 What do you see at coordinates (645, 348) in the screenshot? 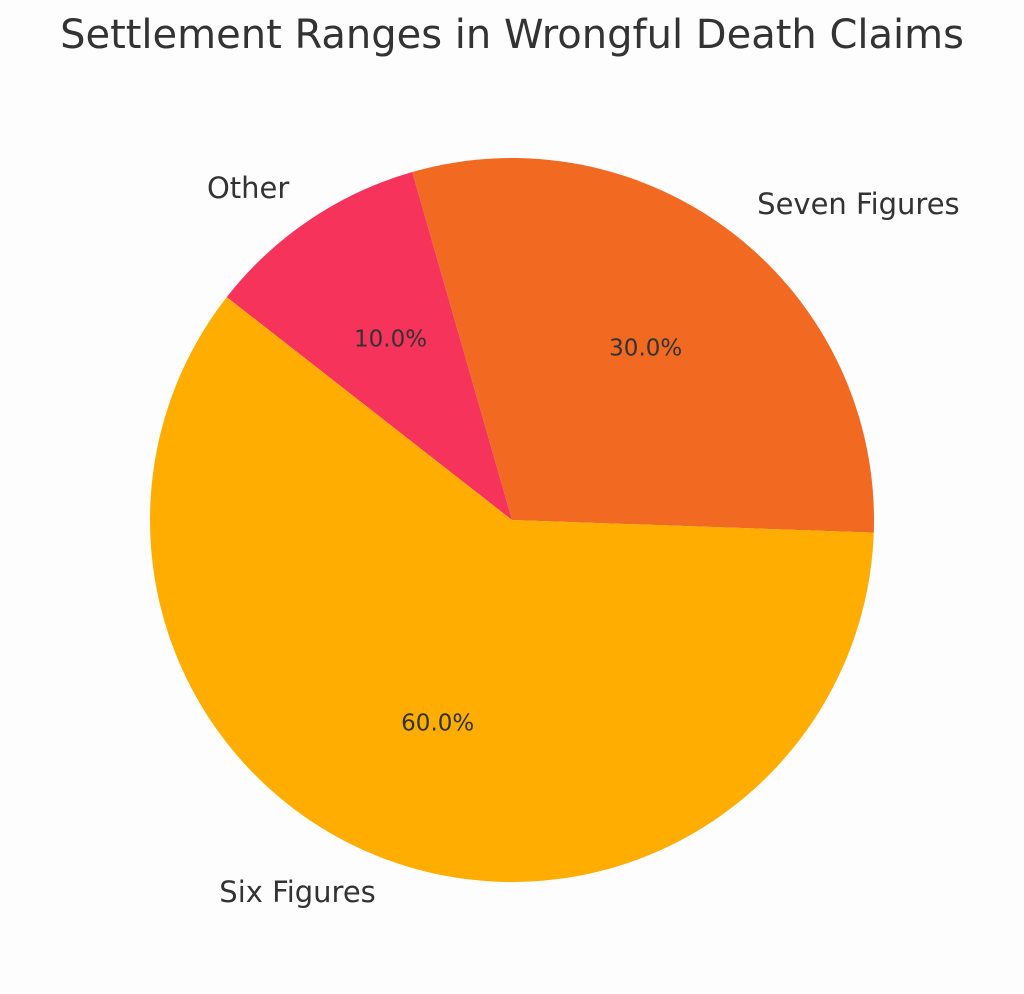
I see `slice-percent-label: 30.0%` at bounding box center [645, 348].